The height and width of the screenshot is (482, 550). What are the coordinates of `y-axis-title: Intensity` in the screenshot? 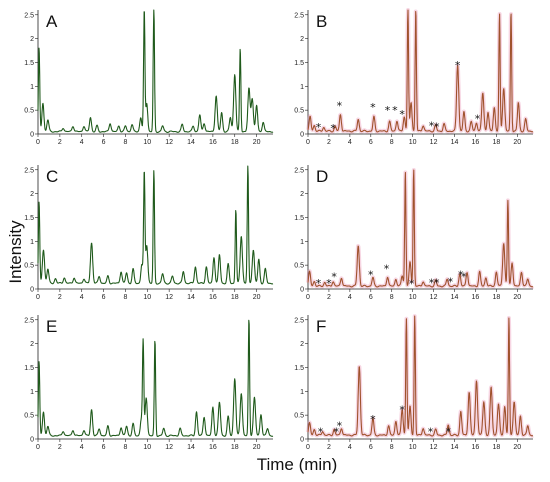 It's located at (15, 252).